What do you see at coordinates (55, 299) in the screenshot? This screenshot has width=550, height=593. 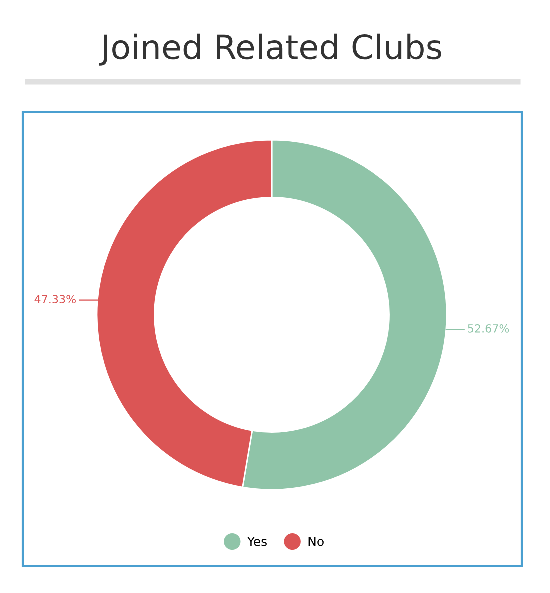 I see `data-label: 47.33%` at bounding box center [55, 299].